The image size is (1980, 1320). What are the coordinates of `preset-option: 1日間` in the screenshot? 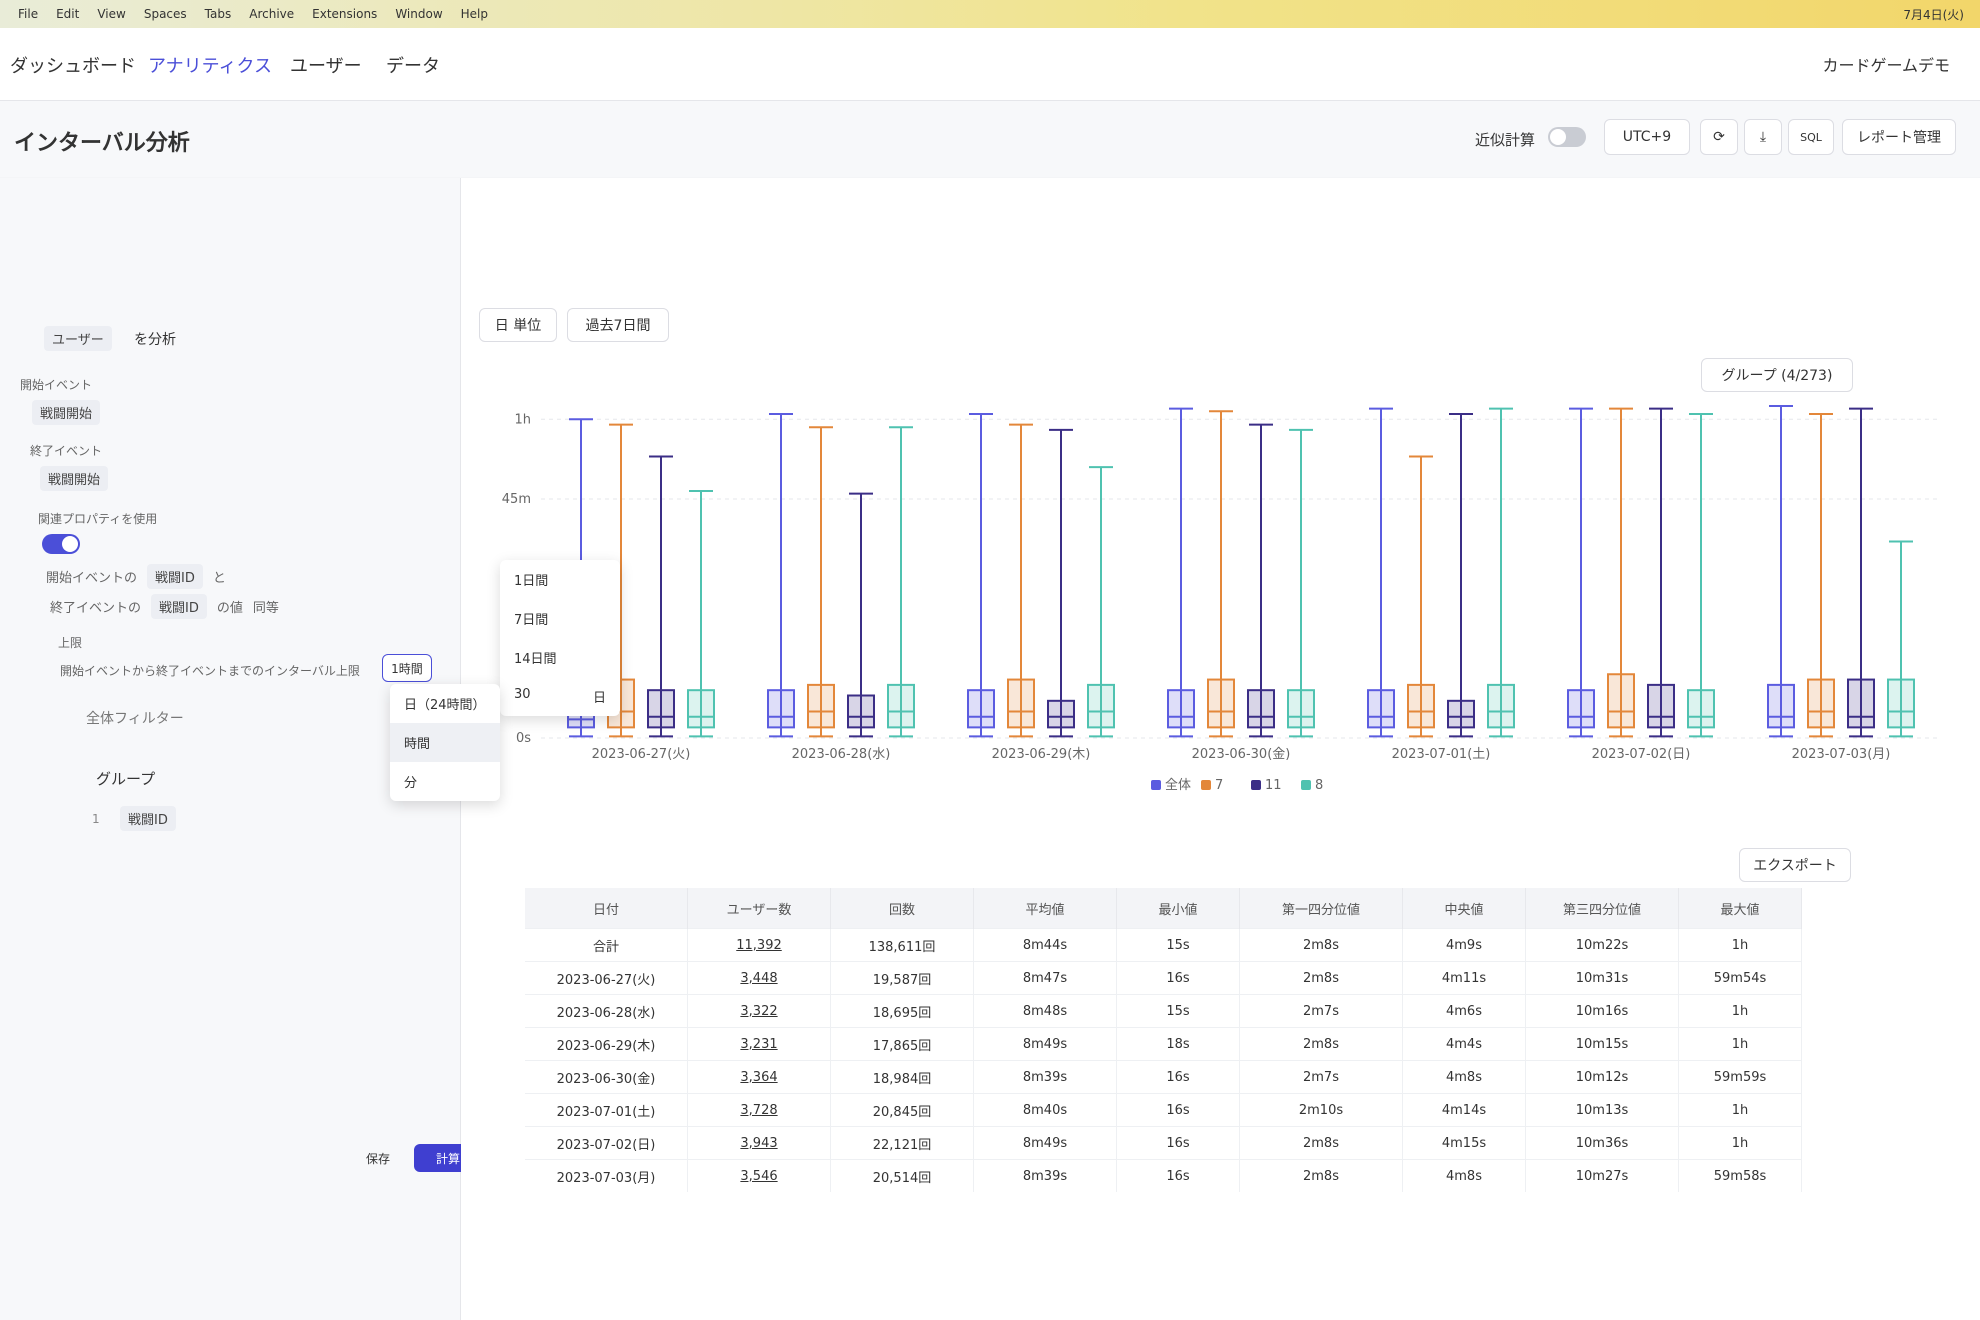 It's located at (531, 581).